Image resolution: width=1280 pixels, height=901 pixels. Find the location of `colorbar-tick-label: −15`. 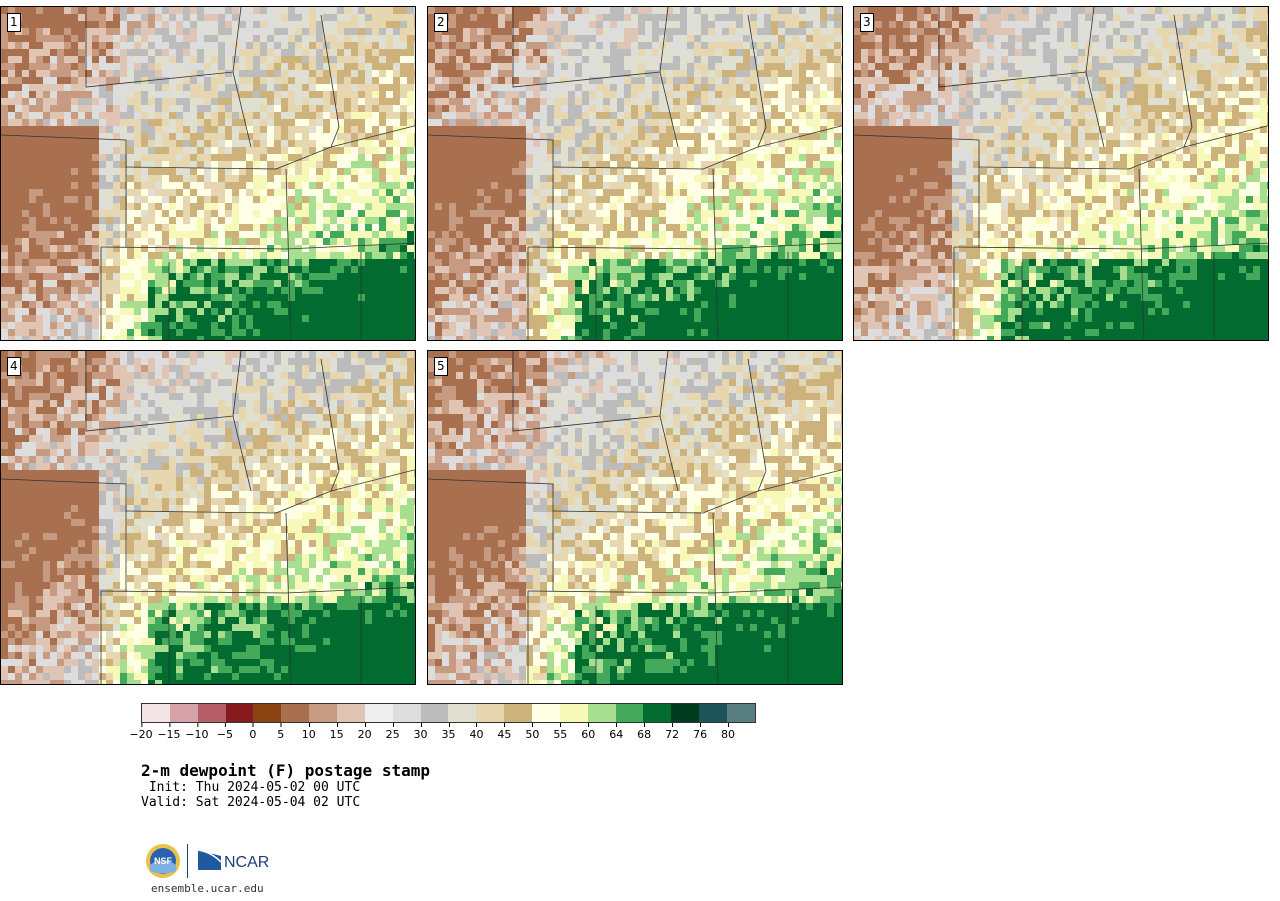

colorbar-tick-label: −15 is located at coordinates (169, 732).